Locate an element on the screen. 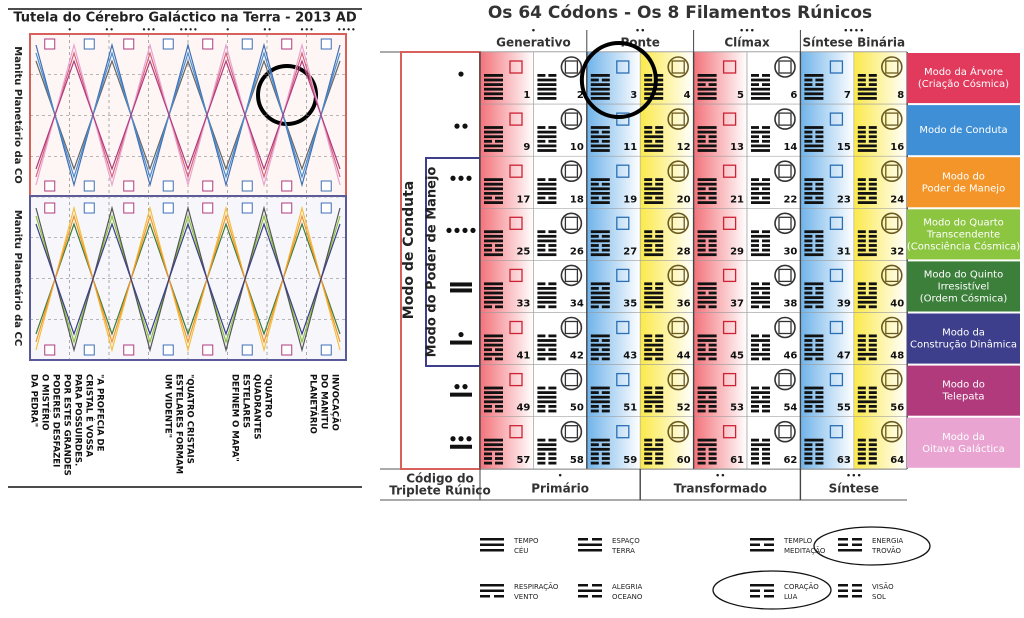  legend-label: ALEGRIA is located at coordinates (627, 587).